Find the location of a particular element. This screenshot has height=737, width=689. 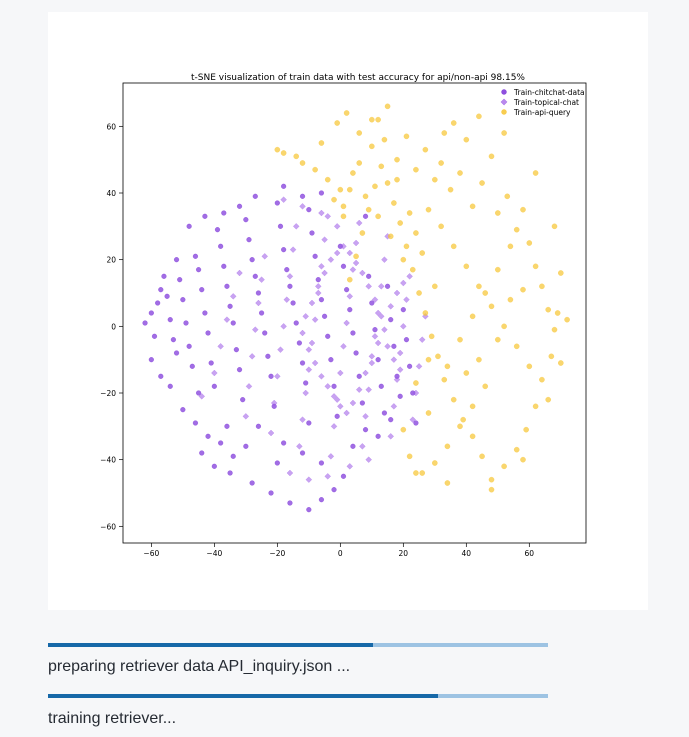

y-tick-label: −20 is located at coordinates (108, 393).